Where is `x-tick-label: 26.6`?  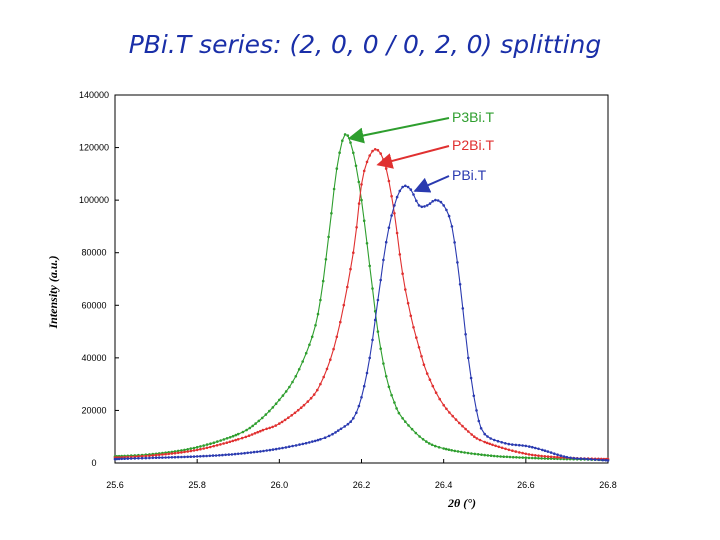 x-tick-label: 26.6 is located at coordinates (526, 485).